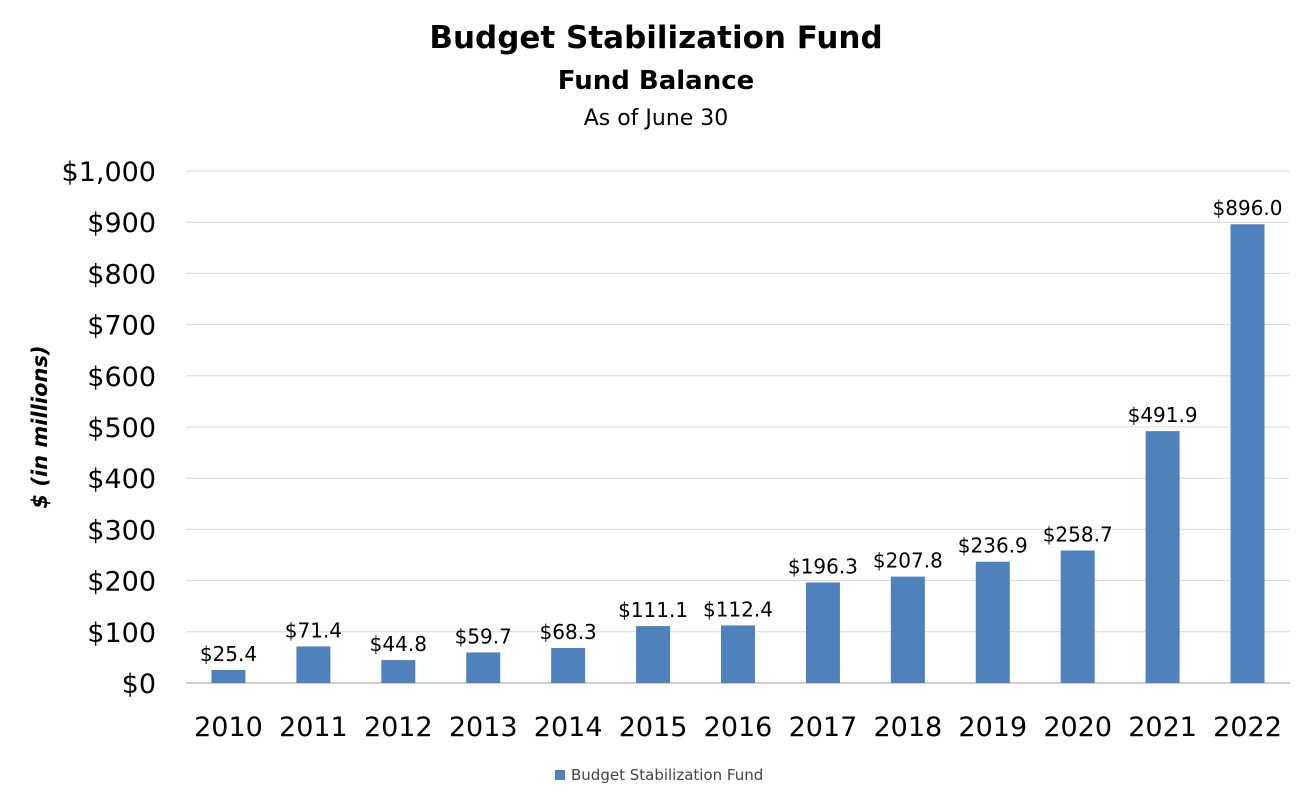 The height and width of the screenshot is (806, 1312). I want to click on y-tick-label: $100, so click(121, 633).